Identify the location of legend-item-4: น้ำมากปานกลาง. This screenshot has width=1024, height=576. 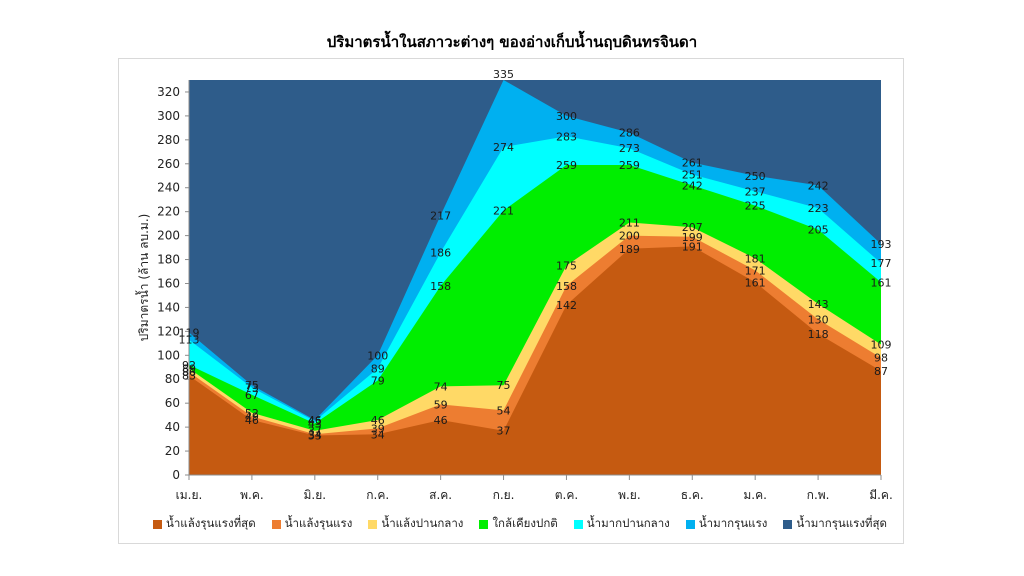
(621, 524).